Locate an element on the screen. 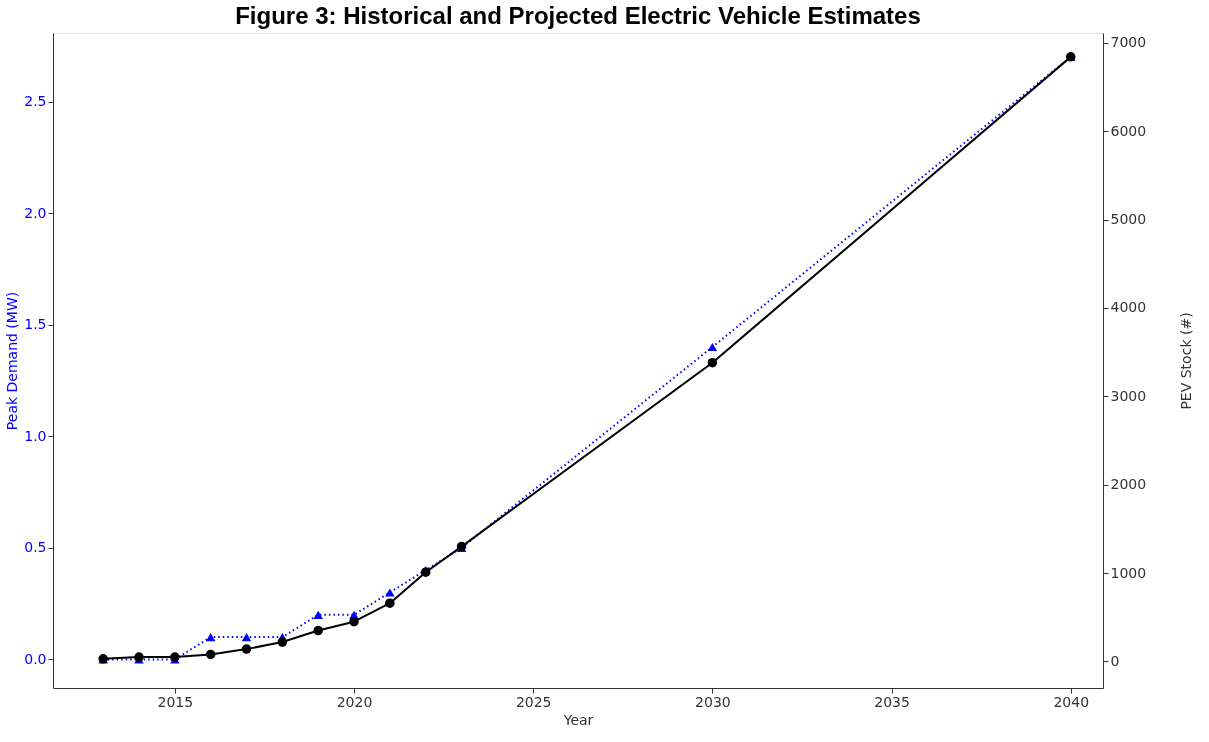 This screenshot has height=742, width=1209. y2-tick-label: 5000 is located at coordinates (1128, 219).